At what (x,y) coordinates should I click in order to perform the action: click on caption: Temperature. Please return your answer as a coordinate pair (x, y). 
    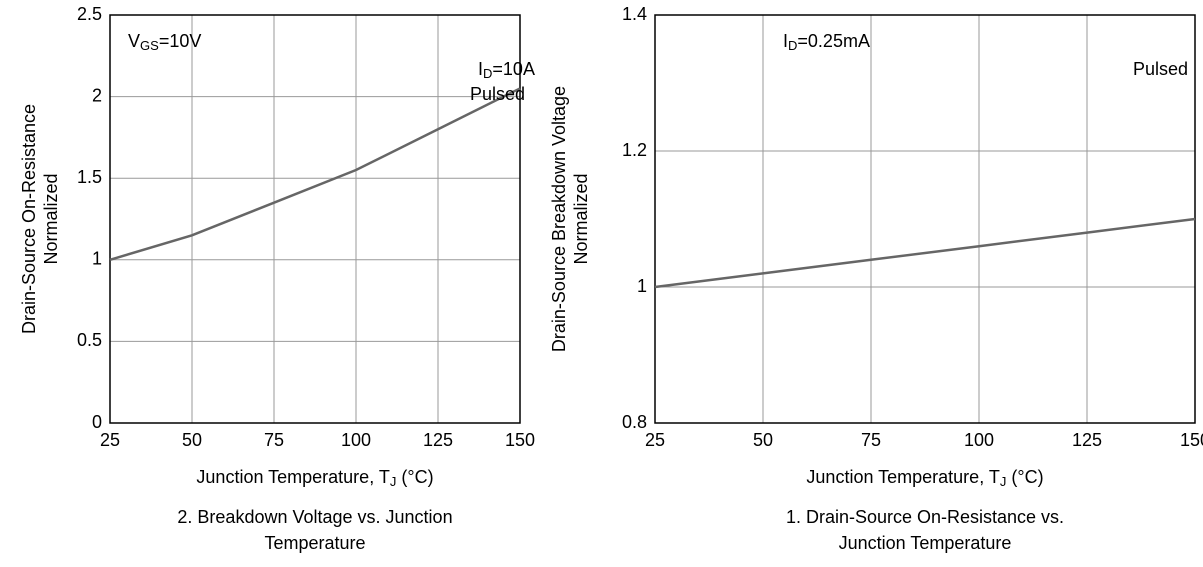
    Looking at the image, I should click on (314, 543).